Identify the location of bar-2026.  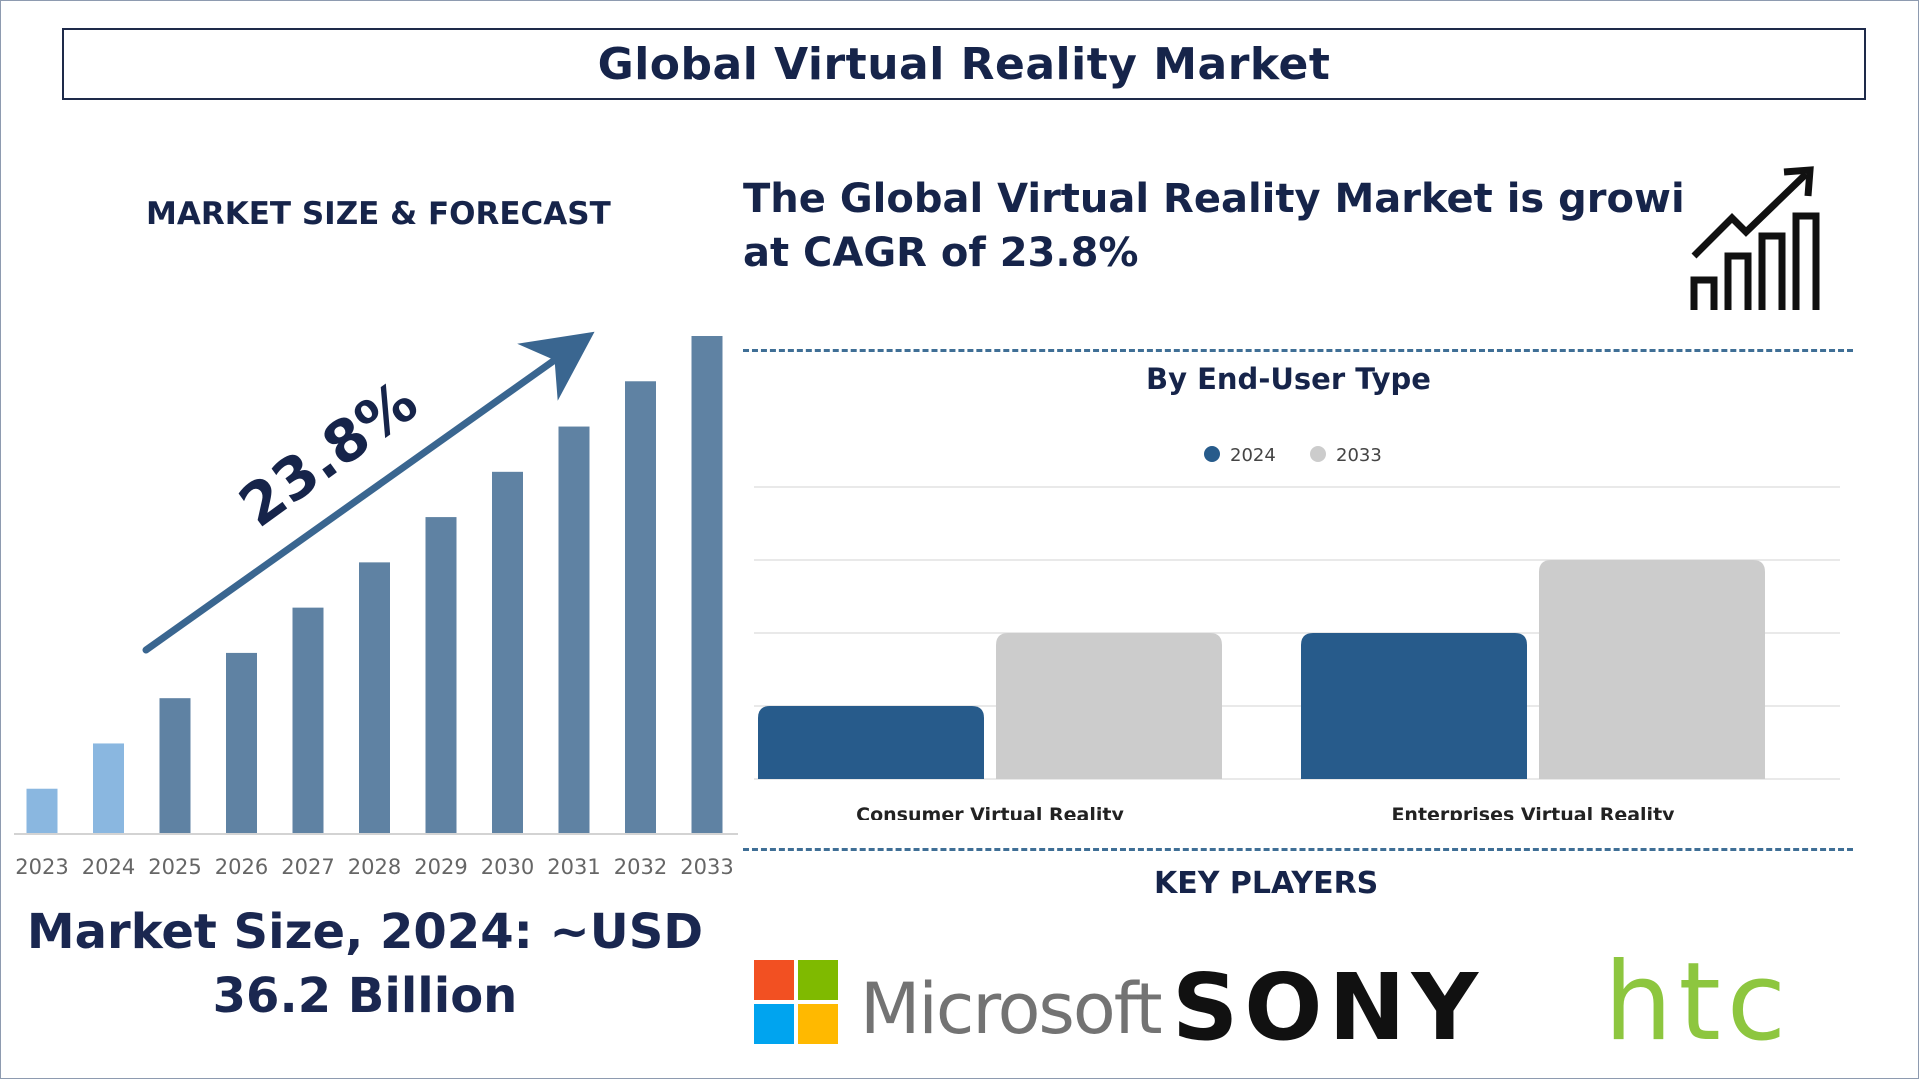
(241, 743).